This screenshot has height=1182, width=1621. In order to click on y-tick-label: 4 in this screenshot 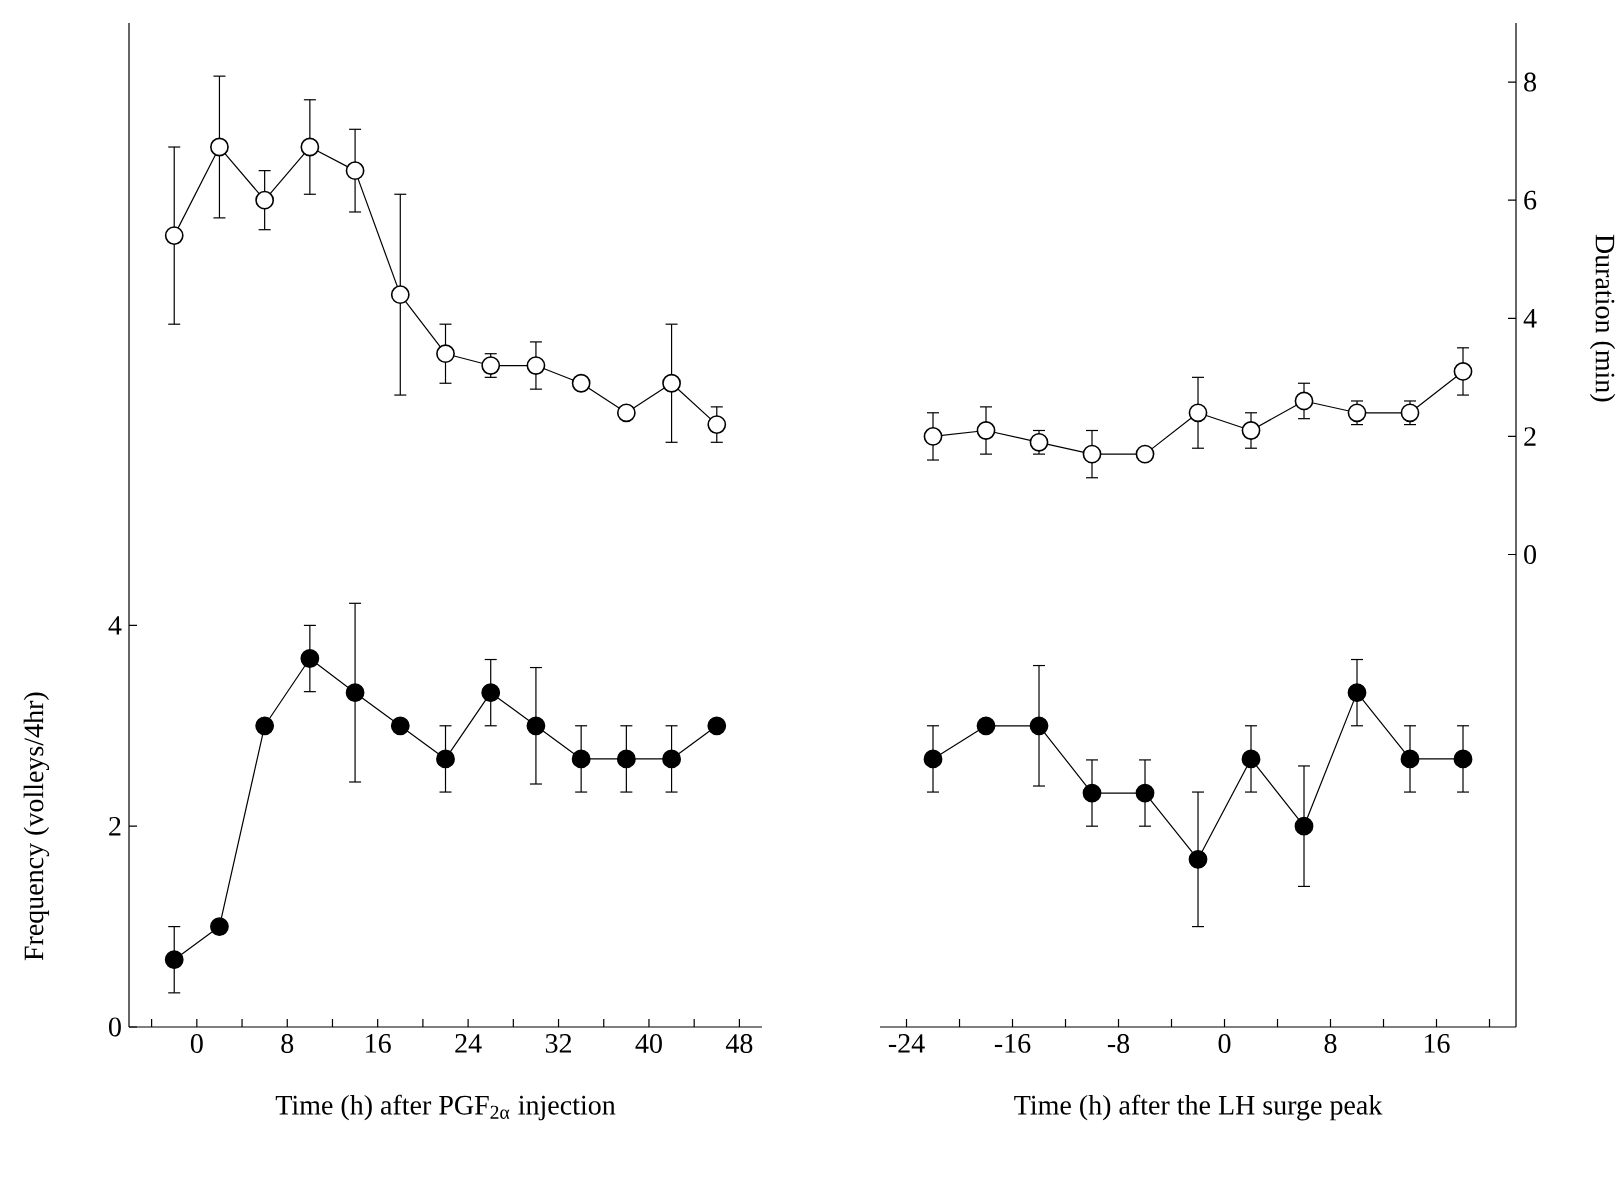, I will do `click(115, 625)`.